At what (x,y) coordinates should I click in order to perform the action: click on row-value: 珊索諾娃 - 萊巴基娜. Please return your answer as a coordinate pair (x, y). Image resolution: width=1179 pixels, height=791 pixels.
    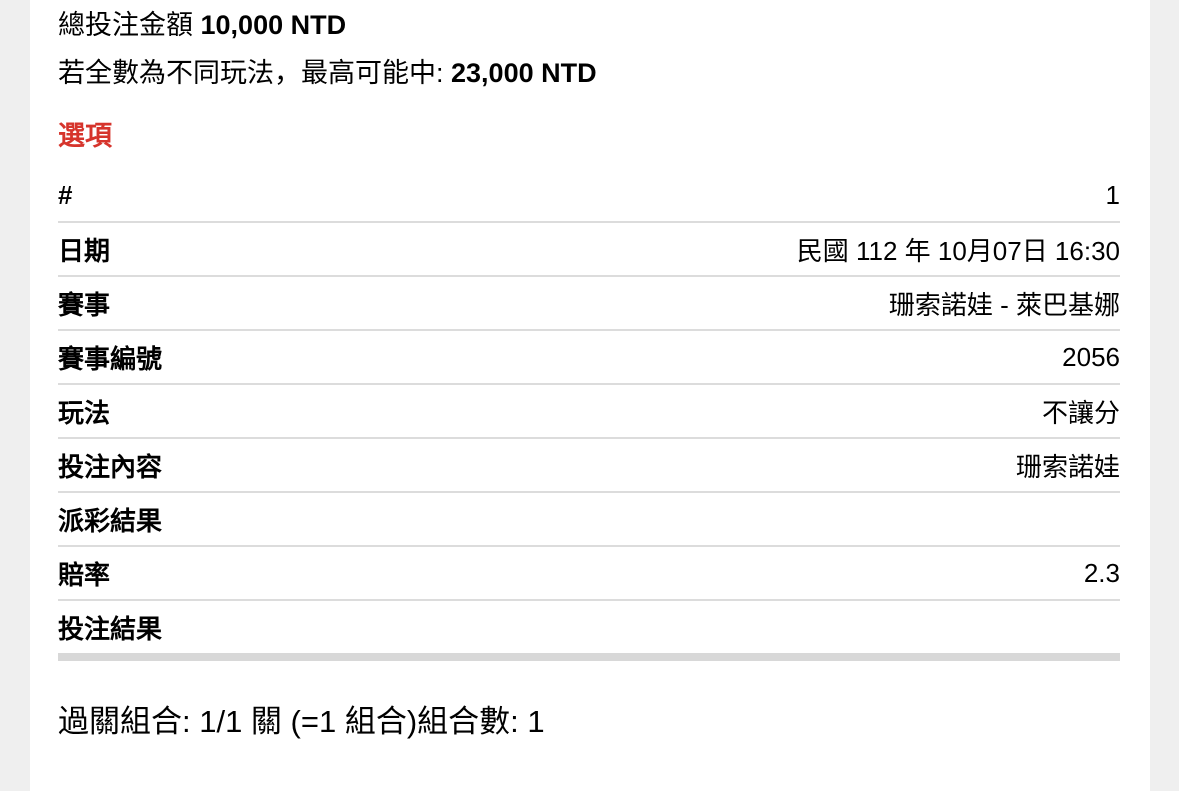
    Looking at the image, I should click on (1004, 304).